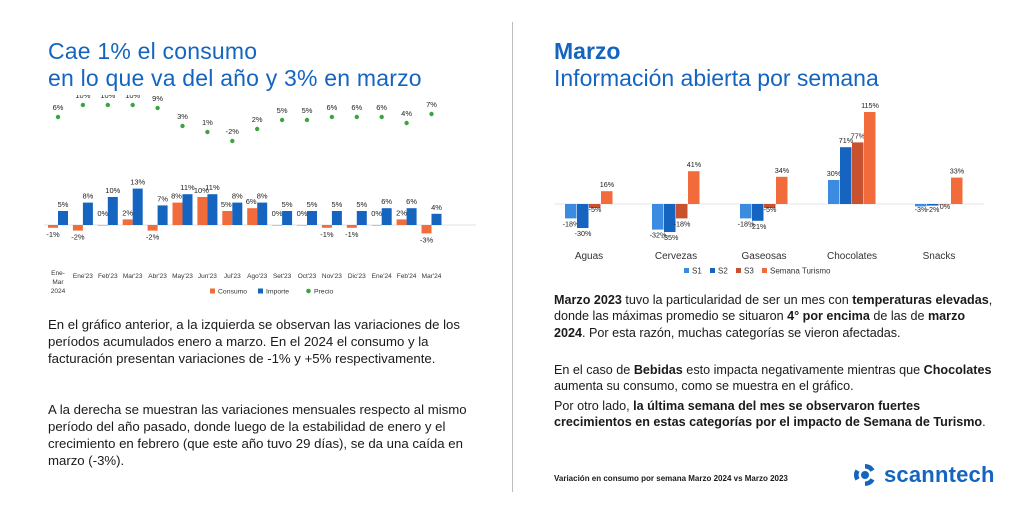 The width and height of the screenshot is (1024, 512). Describe the element at coordinates (920, 300) in the screenshot. I see `right-paragraph-1-segment: temperaturas elevadas` at that location.